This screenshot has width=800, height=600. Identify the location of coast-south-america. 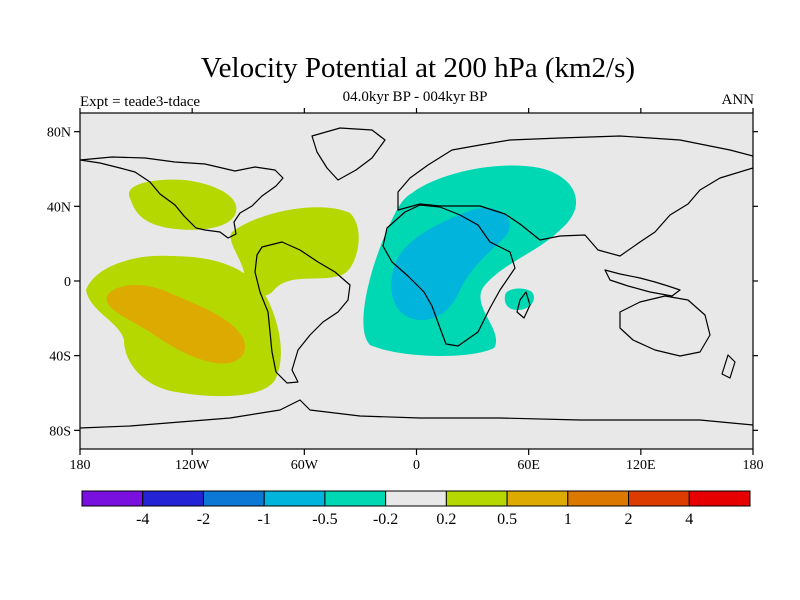
(302, 312).